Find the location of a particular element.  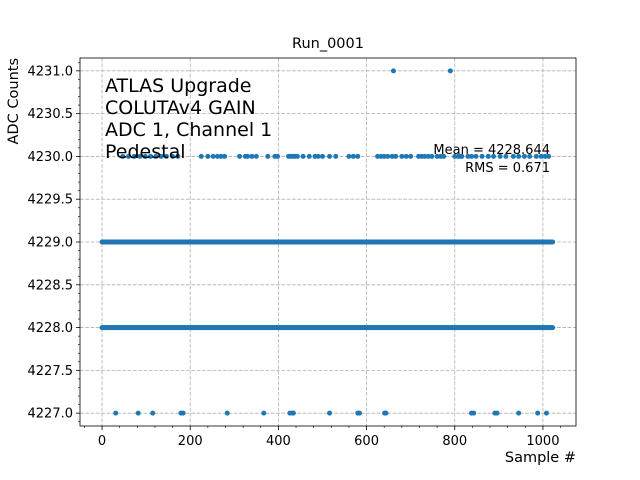

annotation-line-2: COLUTAv4 GAIN is located at coordinates (180, 108).